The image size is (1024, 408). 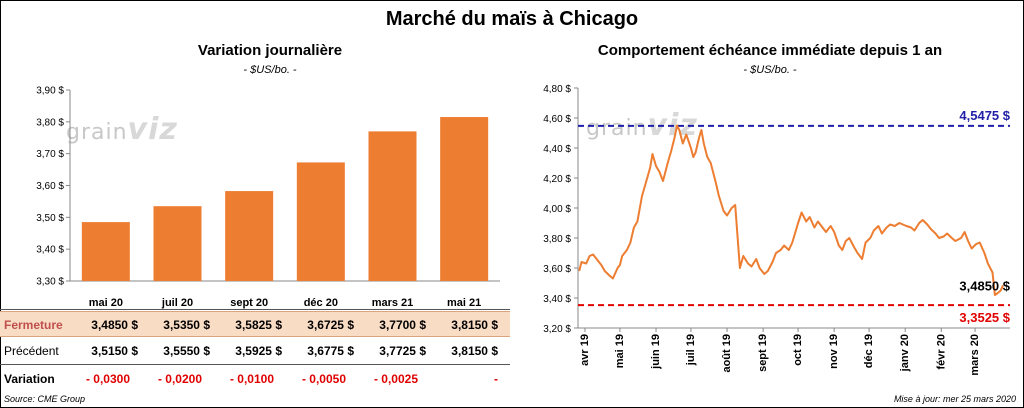 I want to click on variation-value-dec-20: - 0,0050, so click(x=323, y=379).